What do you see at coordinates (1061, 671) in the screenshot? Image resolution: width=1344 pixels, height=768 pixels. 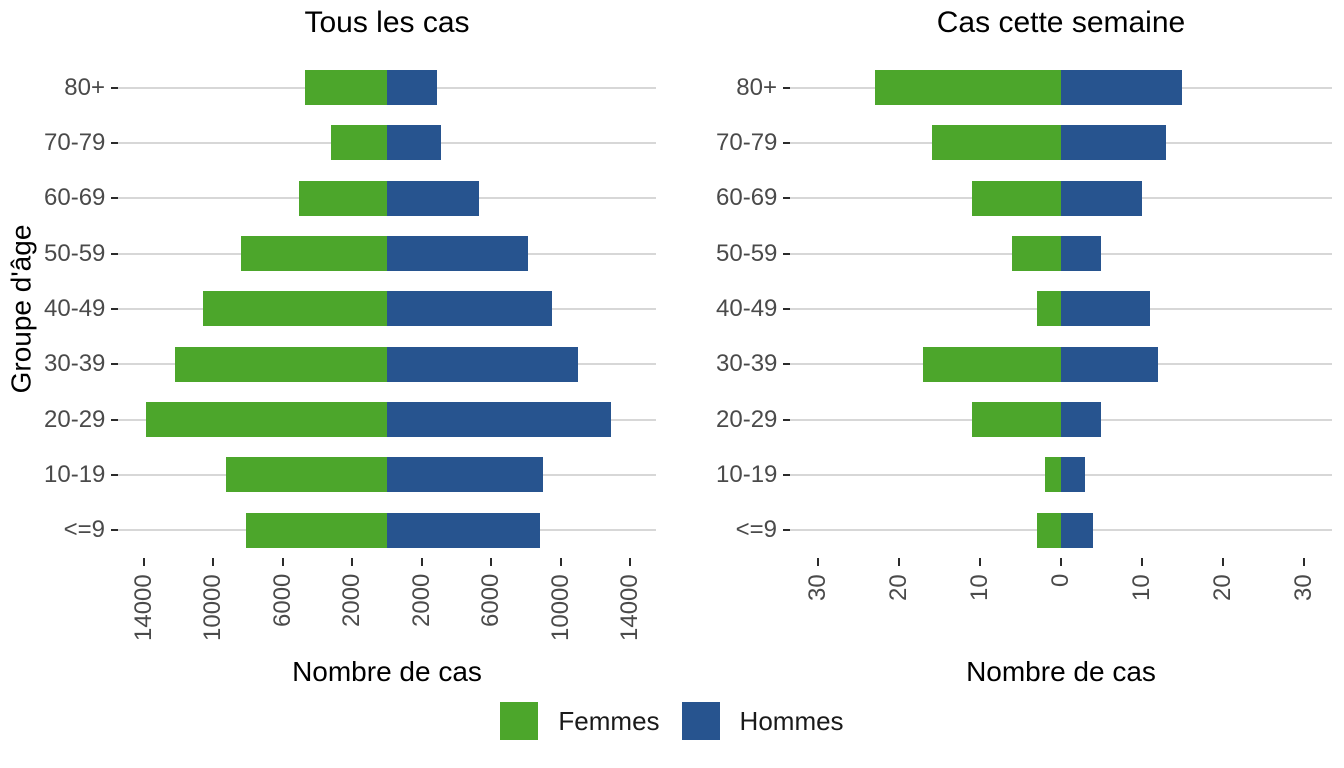 I see `x-axis-title: Nombre de cas` at bounding box center [1061, 671].